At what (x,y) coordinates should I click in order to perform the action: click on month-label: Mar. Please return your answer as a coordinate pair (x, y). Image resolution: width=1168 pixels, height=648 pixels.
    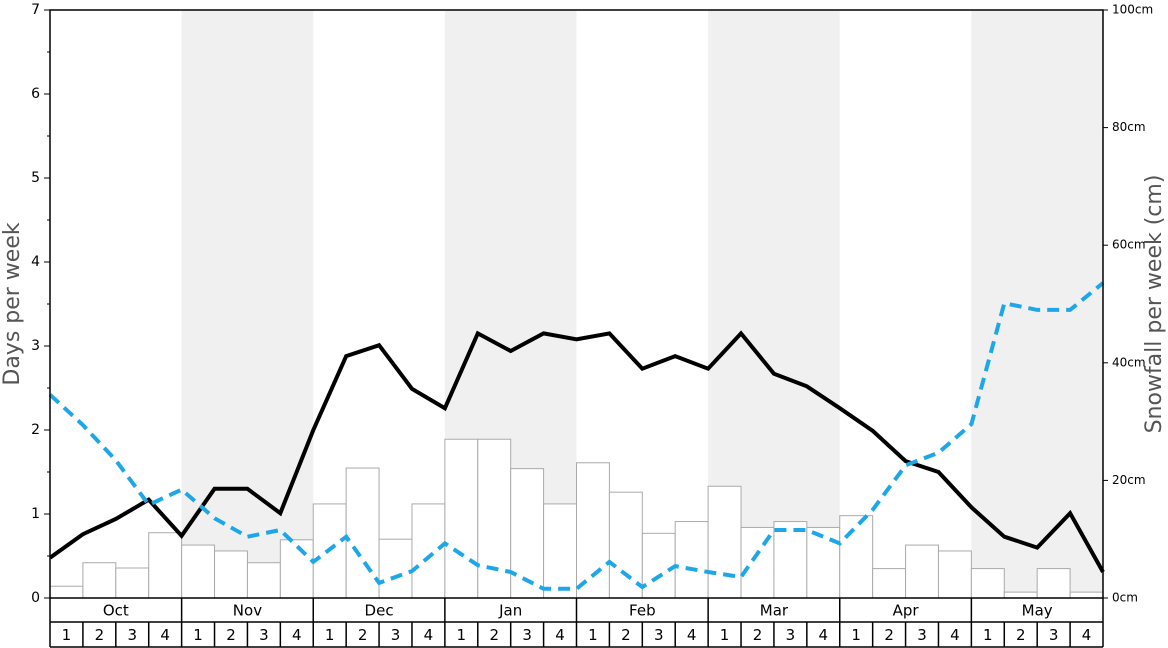
    Looking at the image, I should click on (774, 611).